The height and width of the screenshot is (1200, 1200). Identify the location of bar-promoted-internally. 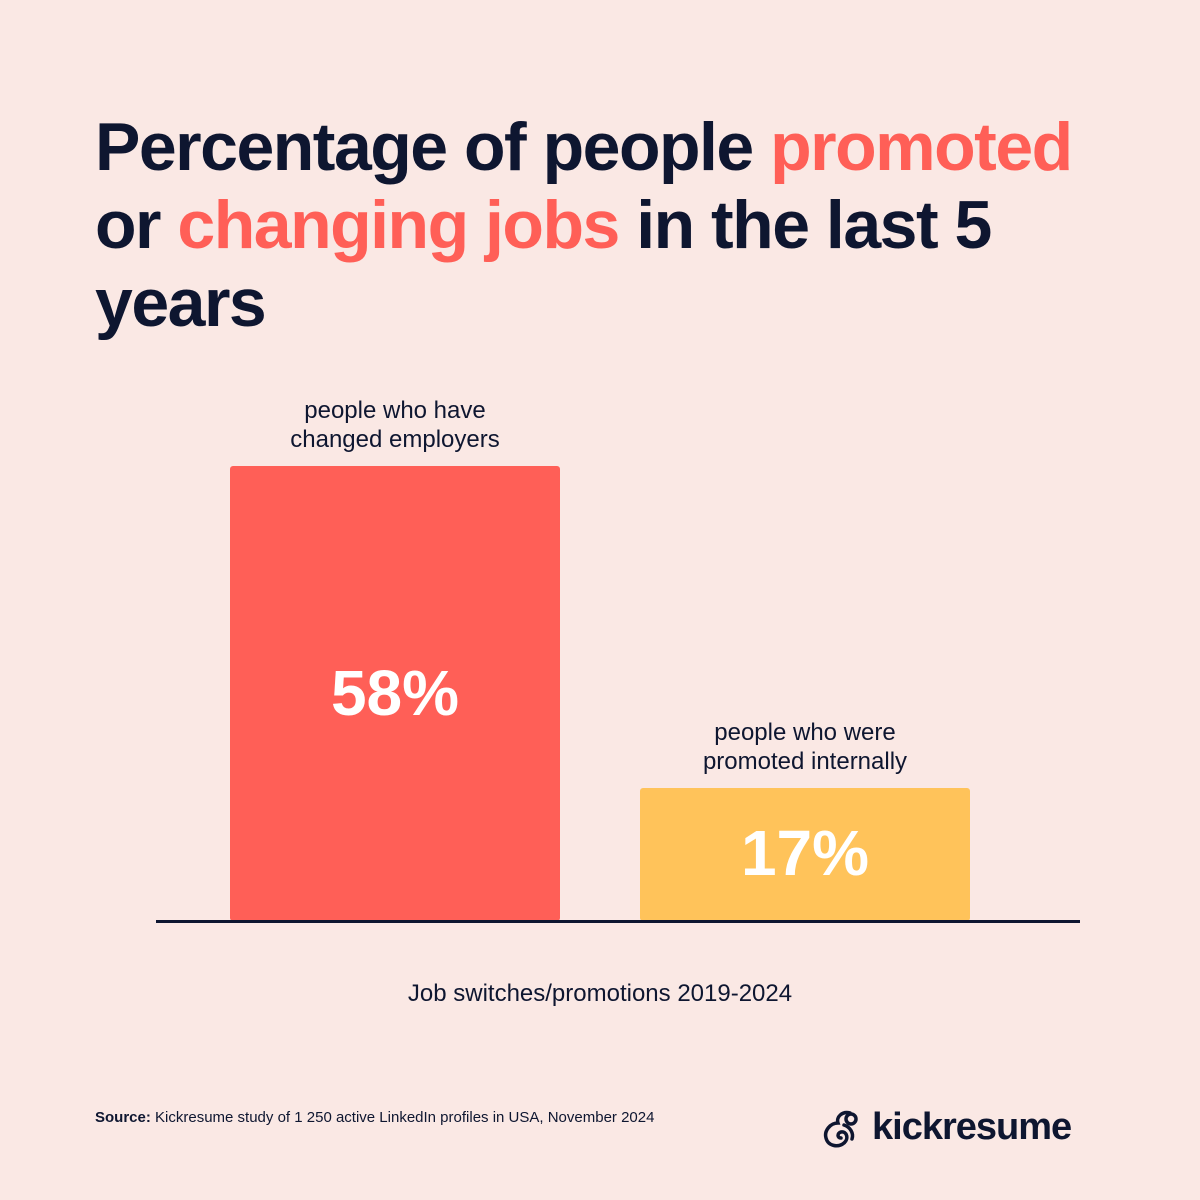
(805, 854).